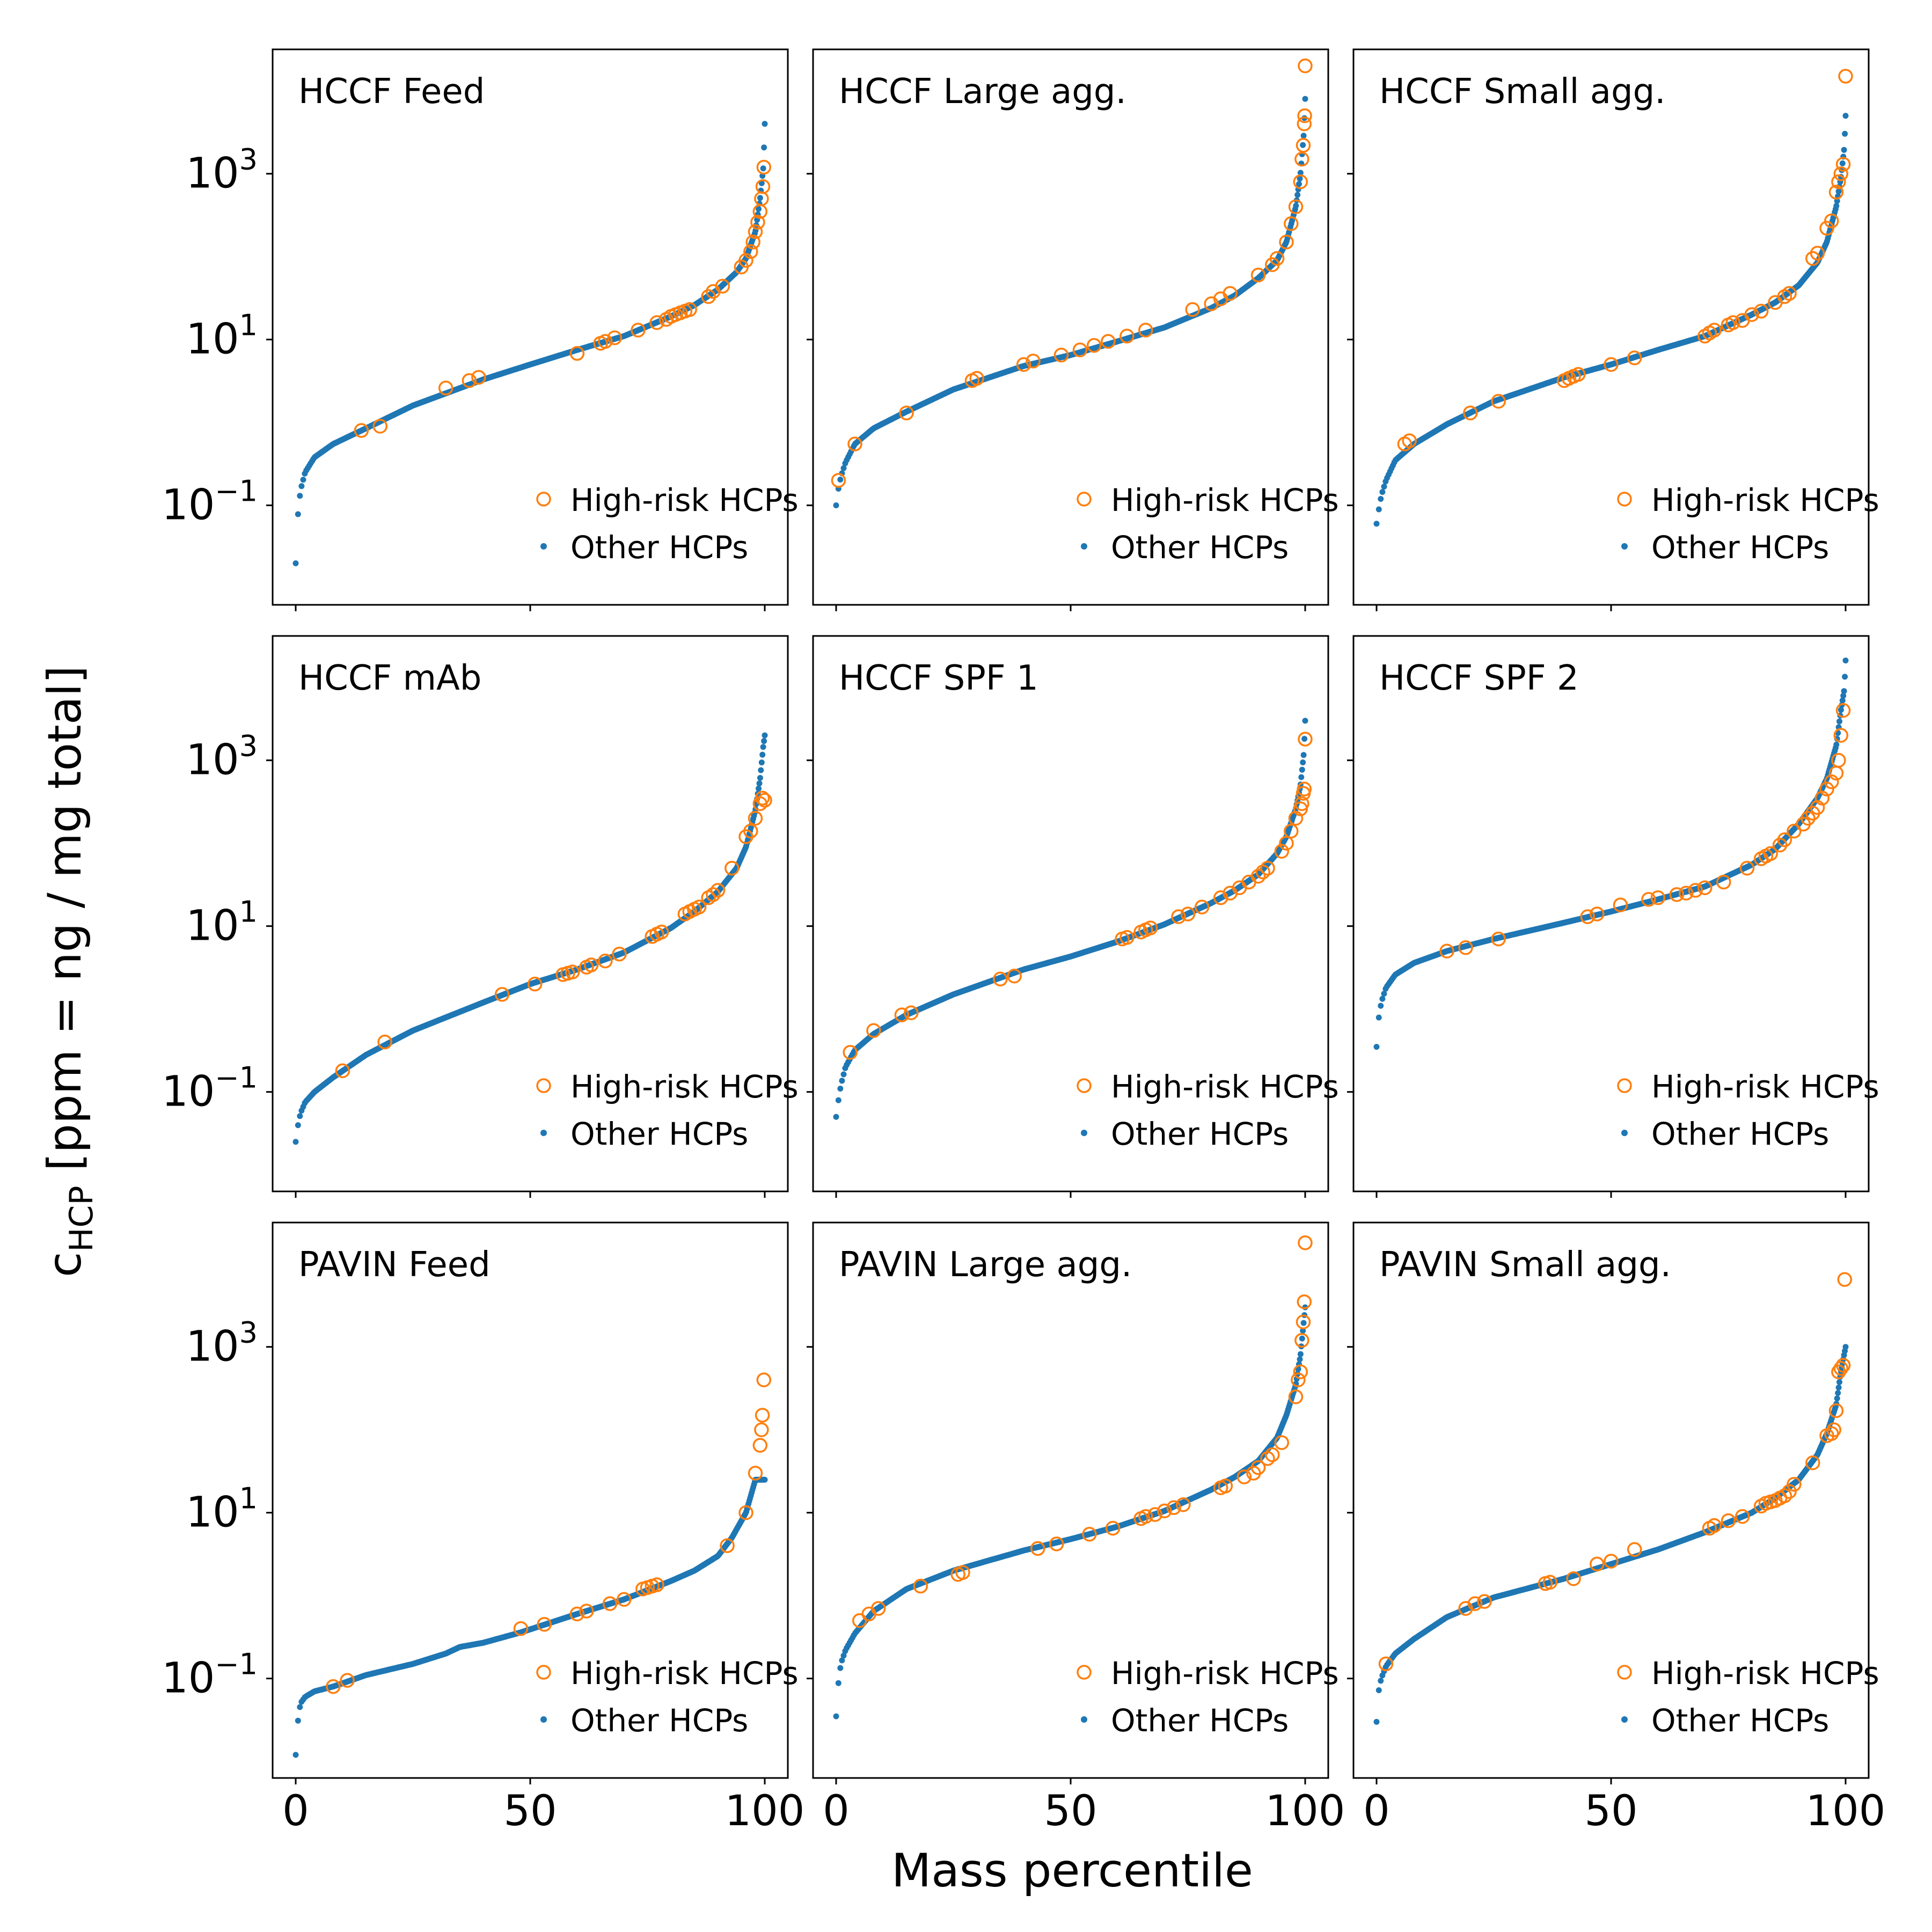 This screenshot has width=1932, height=1932. I want to click on panel-title: HCCF SPF 1, so click(938, 678).